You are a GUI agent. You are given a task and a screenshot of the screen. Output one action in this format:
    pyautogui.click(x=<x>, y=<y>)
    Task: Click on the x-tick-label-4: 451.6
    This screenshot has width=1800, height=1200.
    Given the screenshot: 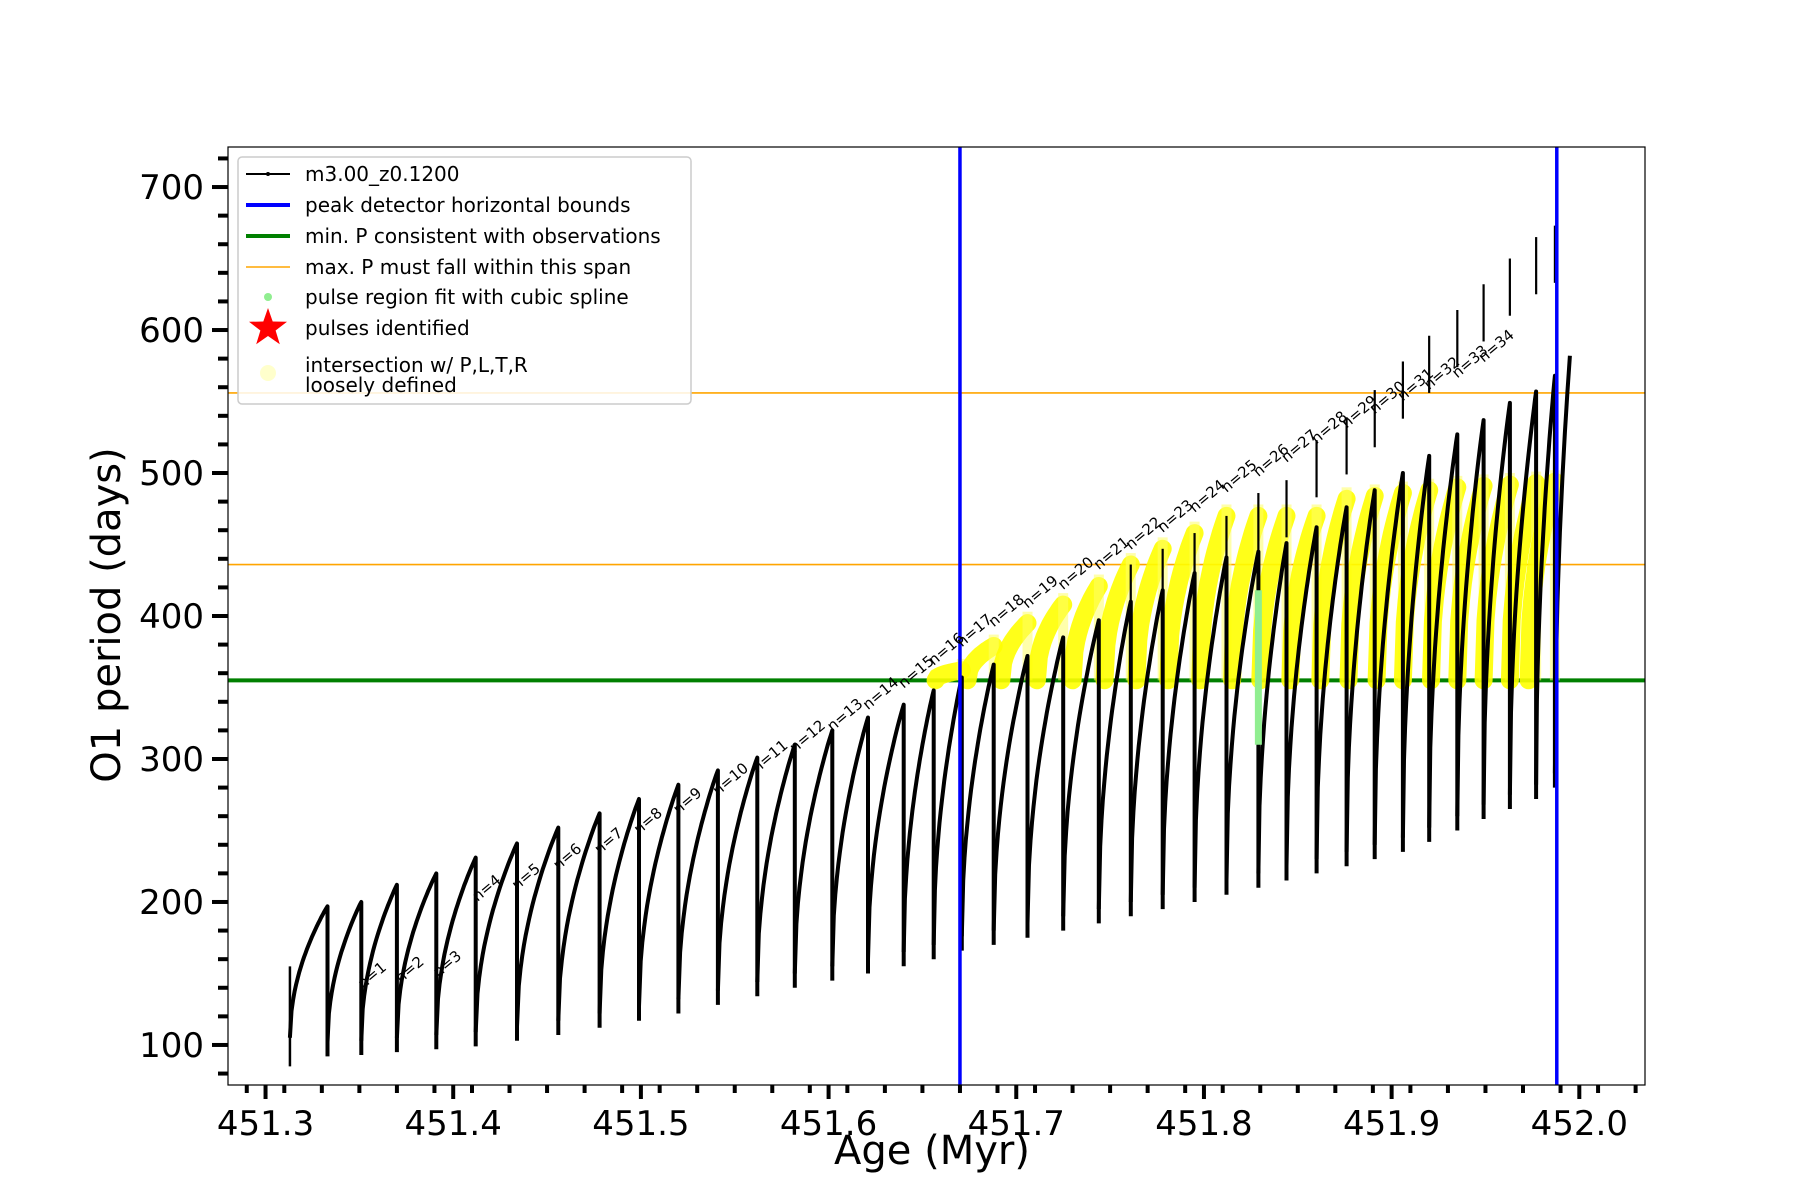 What is the action you would take?
    pyautogui.click(x=828, y=1124)
    